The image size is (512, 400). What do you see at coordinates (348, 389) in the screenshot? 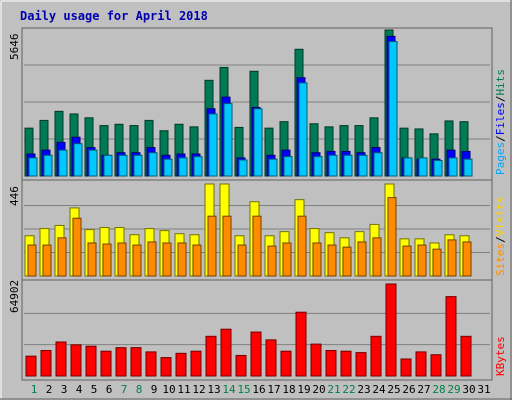
I see `day-label-22: 22` at bounding box center [348, 389].